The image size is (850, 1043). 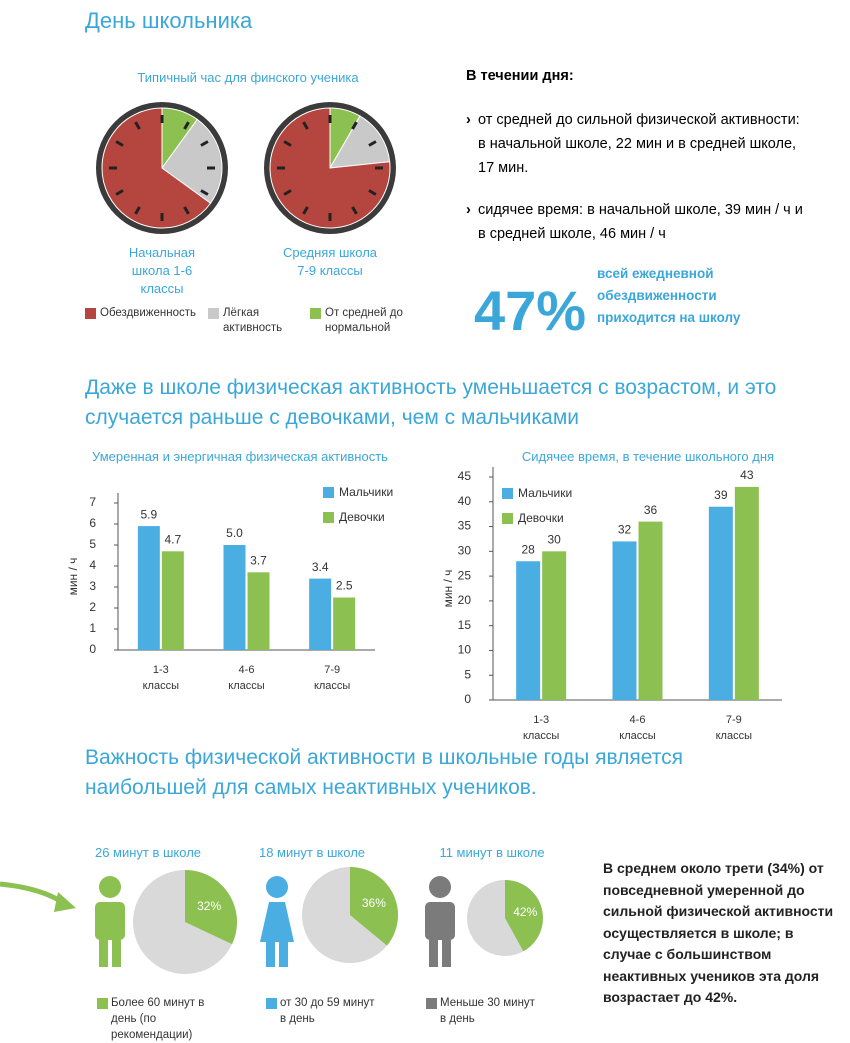 I want to click on pie-title: 11 минут в школе, so click(x=492, y=852).